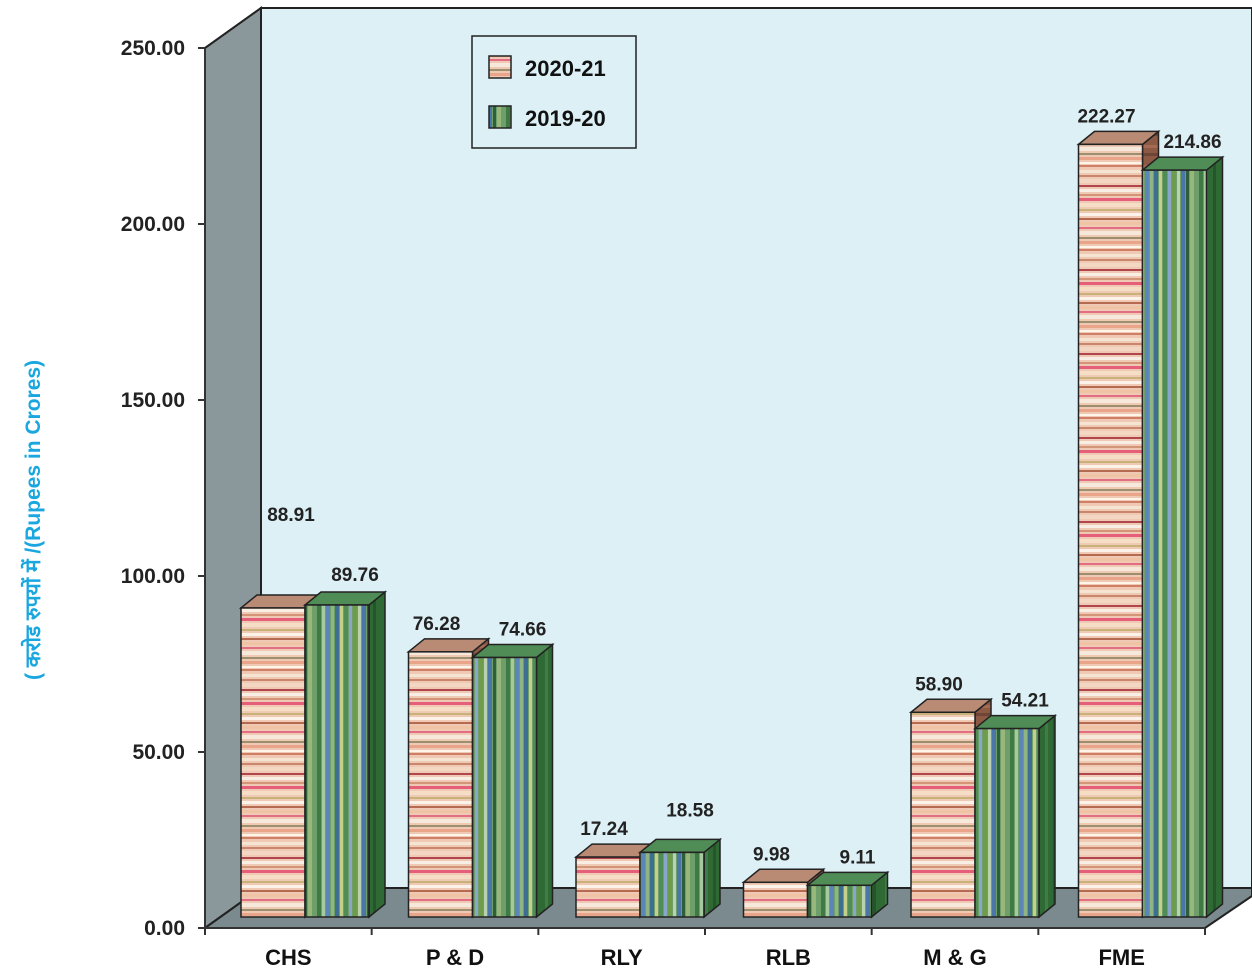 The image size is (1252, 970). Describe the element at coordinates (455, 957) in the screenshot. I see `x-tick-label: P & D` at that location.